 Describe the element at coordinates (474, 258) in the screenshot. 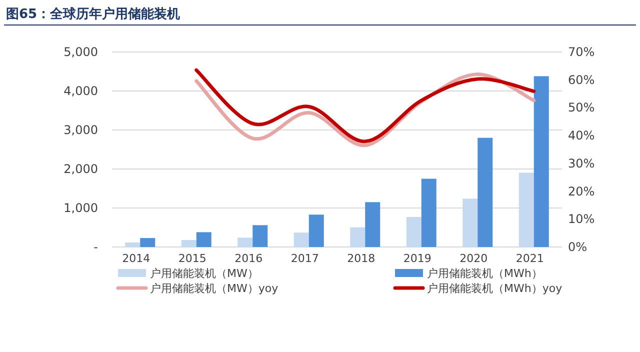

I see `x-tick-label: 2020` at that location.